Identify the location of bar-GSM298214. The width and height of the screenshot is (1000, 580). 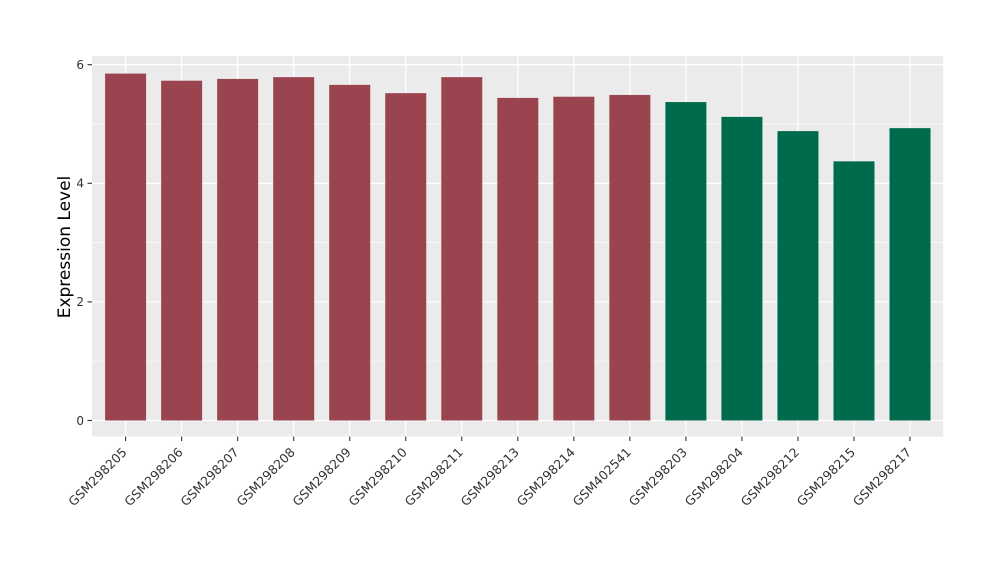
(574, 258).